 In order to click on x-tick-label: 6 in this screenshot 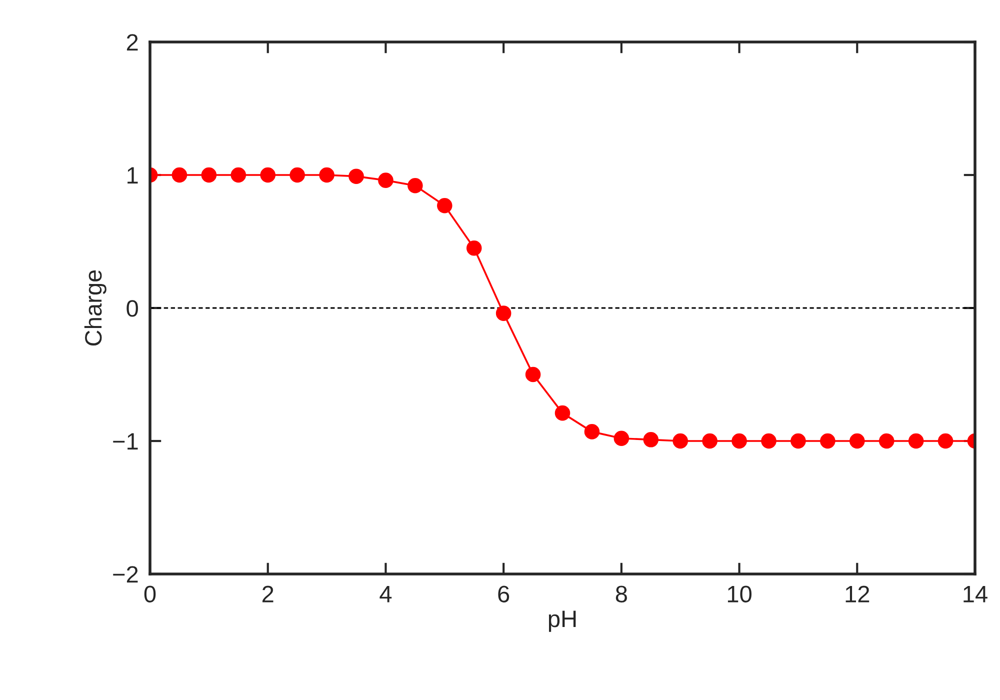, I will do `click(504, 594)`.